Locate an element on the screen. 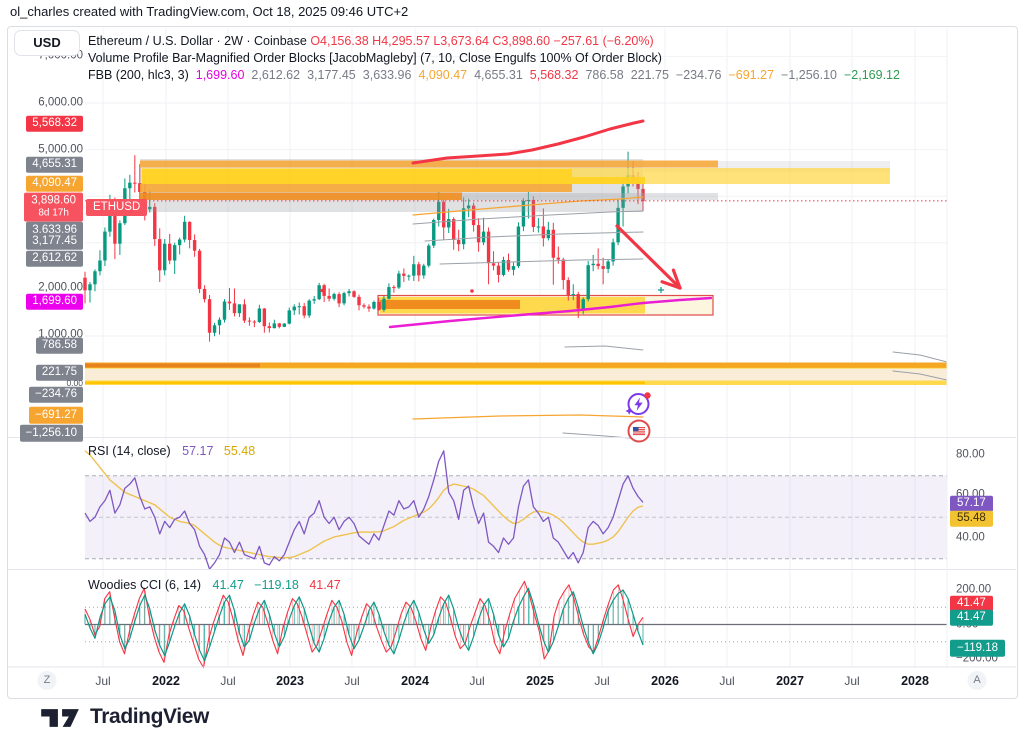  indicator-axis-label: 200.00 is located at coordinates (974, 589).